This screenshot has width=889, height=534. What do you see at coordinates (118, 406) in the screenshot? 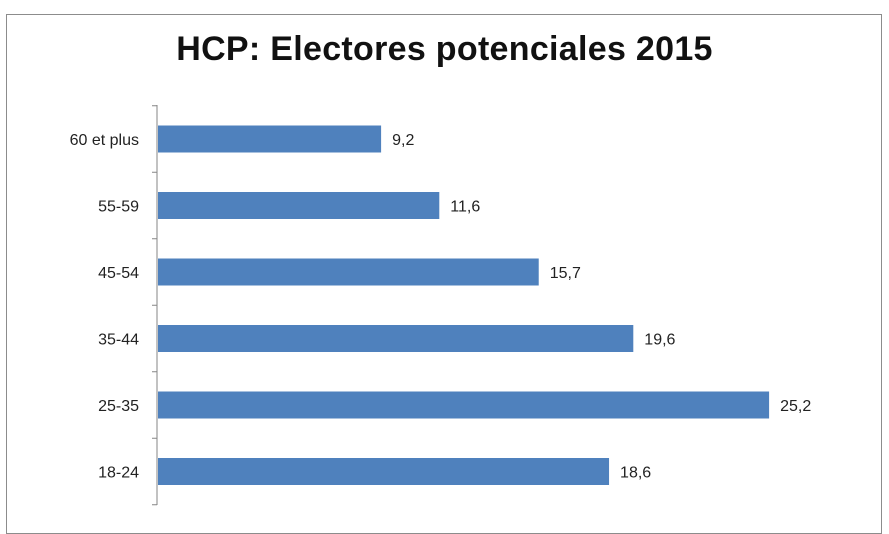
I see `category-label: 25-35` at bounding box center [118, 406].